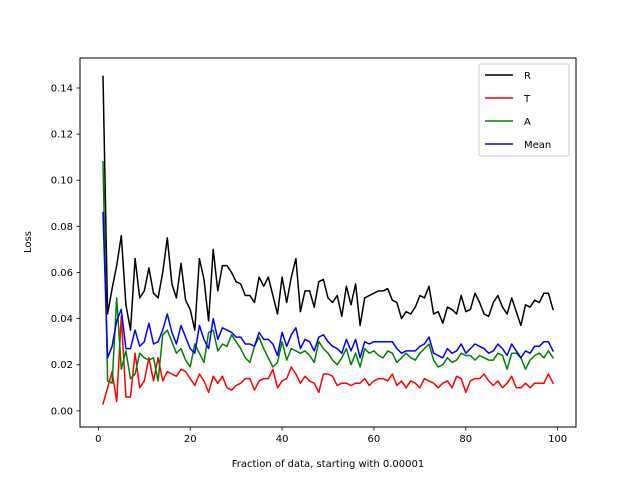 Image resolution: width=640 pixels, height=480 pixels. I want to click on x-tick-label: 60, so click(374, 439).